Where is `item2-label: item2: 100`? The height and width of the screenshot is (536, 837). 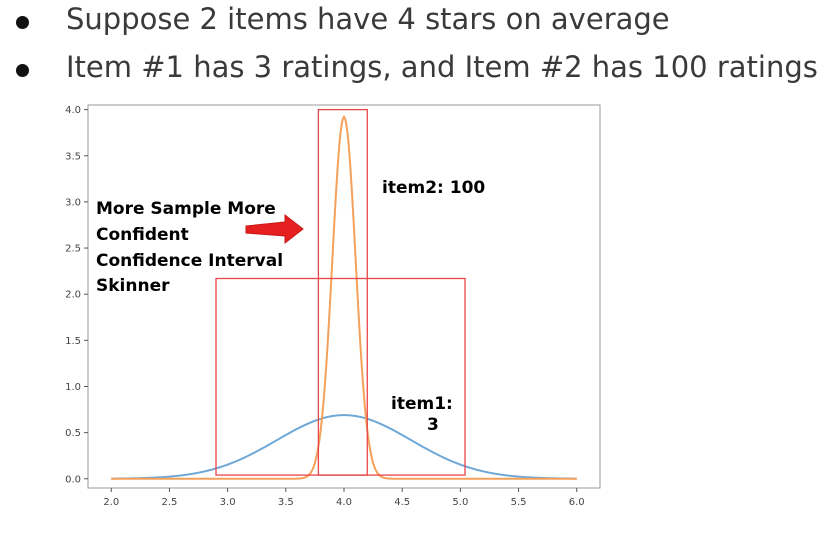
item2-label: item2: 100 is located at coordinates (433, 188).